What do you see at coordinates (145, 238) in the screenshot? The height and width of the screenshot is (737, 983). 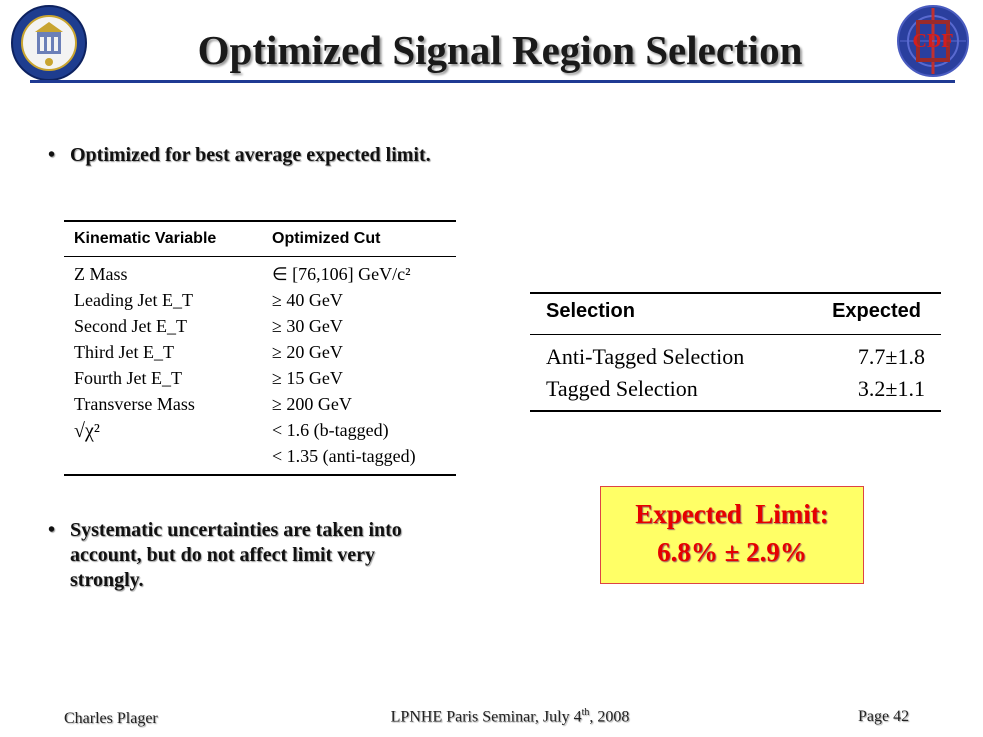 I see `header-kinematic-variable: Kinematic Variable` at bounding box center [145, 238].